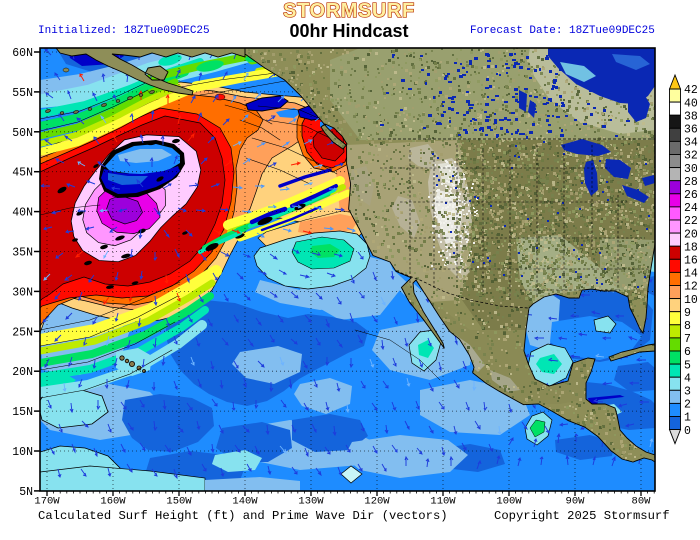  What do you see at coordinates (576, 502) in the screenshot?
I see `svg-text: 90W` at bounding box center [576, 502].